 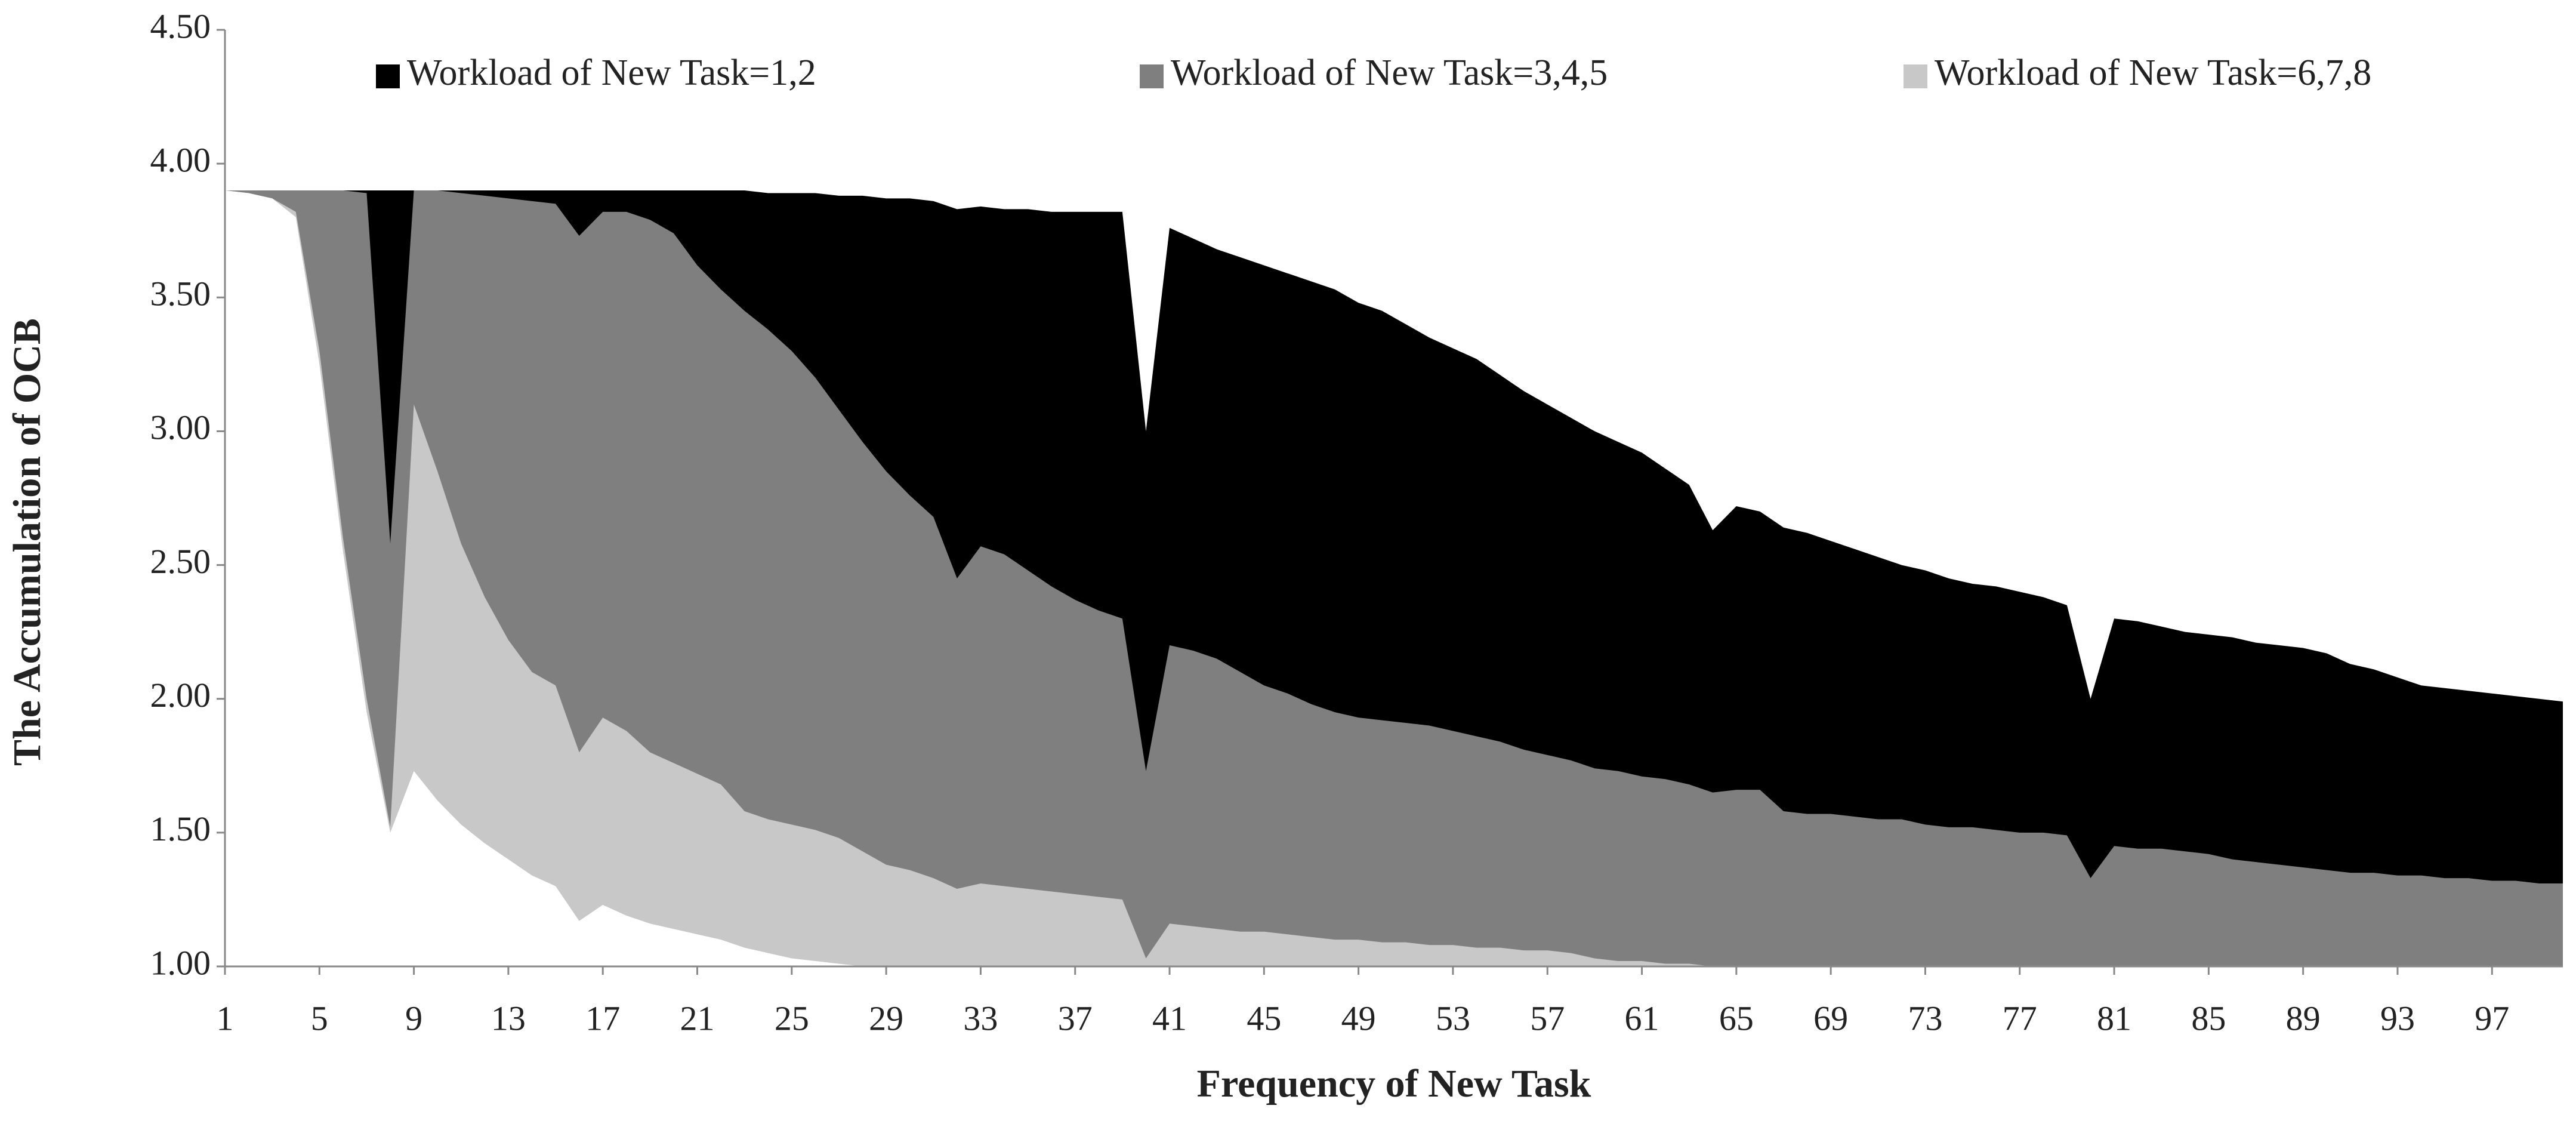 I want to click on legend-label: Workload of New Task=3,4,5, so click(x=1389, y=73).